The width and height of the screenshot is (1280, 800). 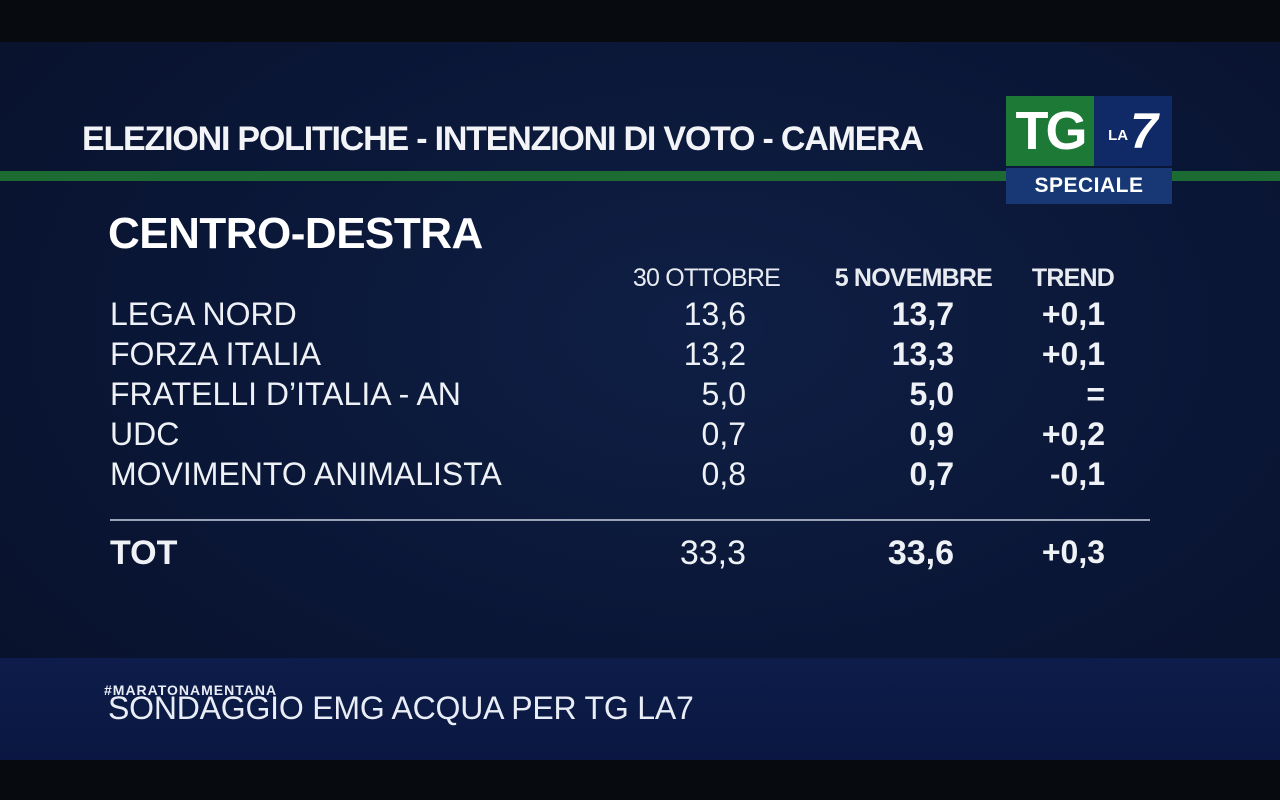 I want to click on tg-la7-logo: TG LA 7 SPECIALE, so click(x=1089, y=150).